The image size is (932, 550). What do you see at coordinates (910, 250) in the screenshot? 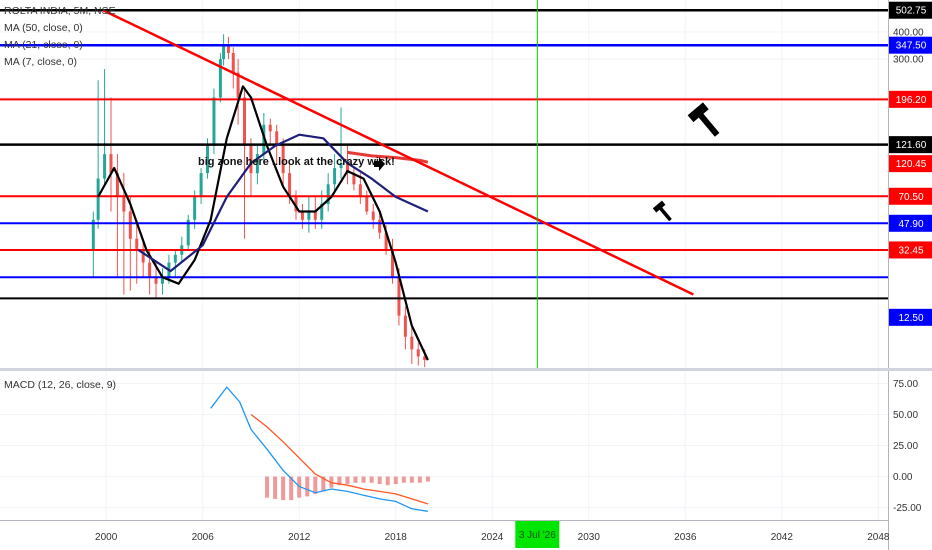
I see `price-tag-label: 32.45` at bounding box center [910, 250].